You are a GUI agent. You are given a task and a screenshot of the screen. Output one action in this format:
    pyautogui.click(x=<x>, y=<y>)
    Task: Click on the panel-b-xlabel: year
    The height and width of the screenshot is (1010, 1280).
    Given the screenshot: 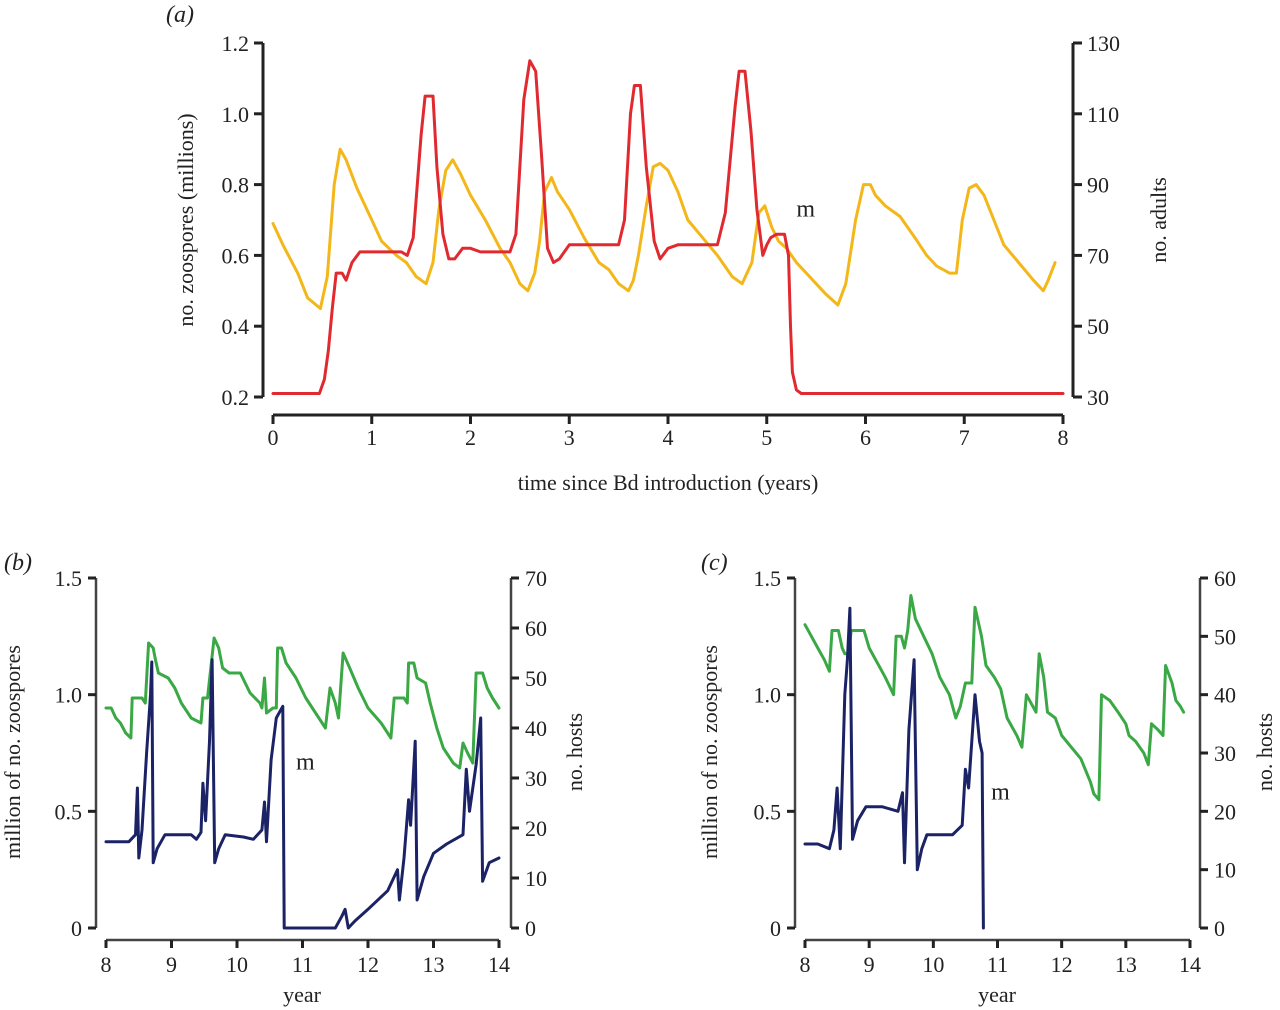 What is the action you would take?
    pyautogui.click(x=302, y=994)
    